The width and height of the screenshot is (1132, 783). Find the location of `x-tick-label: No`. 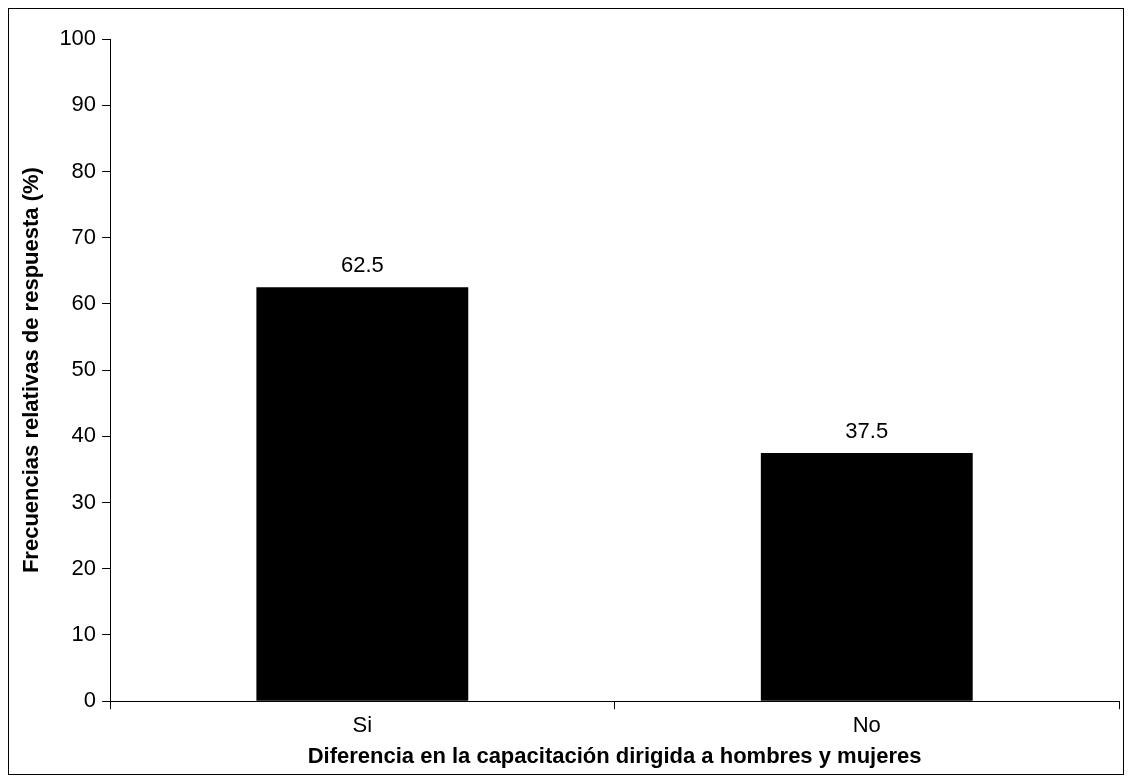

x-tick-label: No is located at coordinates (866, 725).